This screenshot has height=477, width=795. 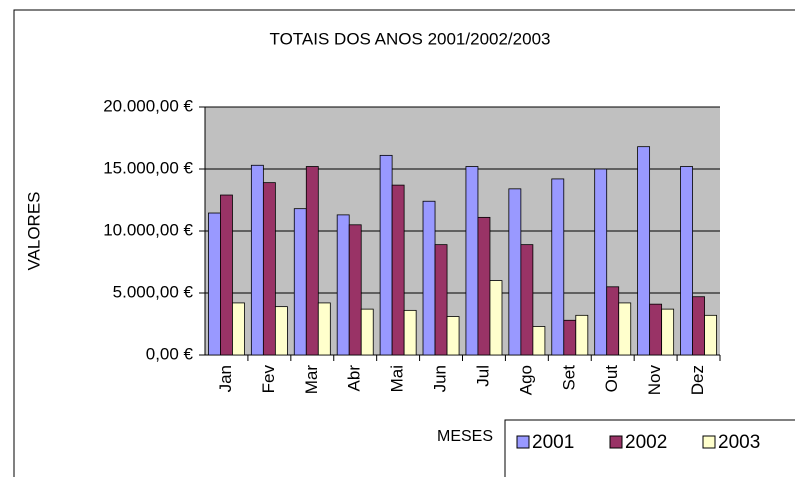 I want to click on chart-title: TOTAIS DOS ANOS 2001/2002/2003, so click(x=410, y=38).